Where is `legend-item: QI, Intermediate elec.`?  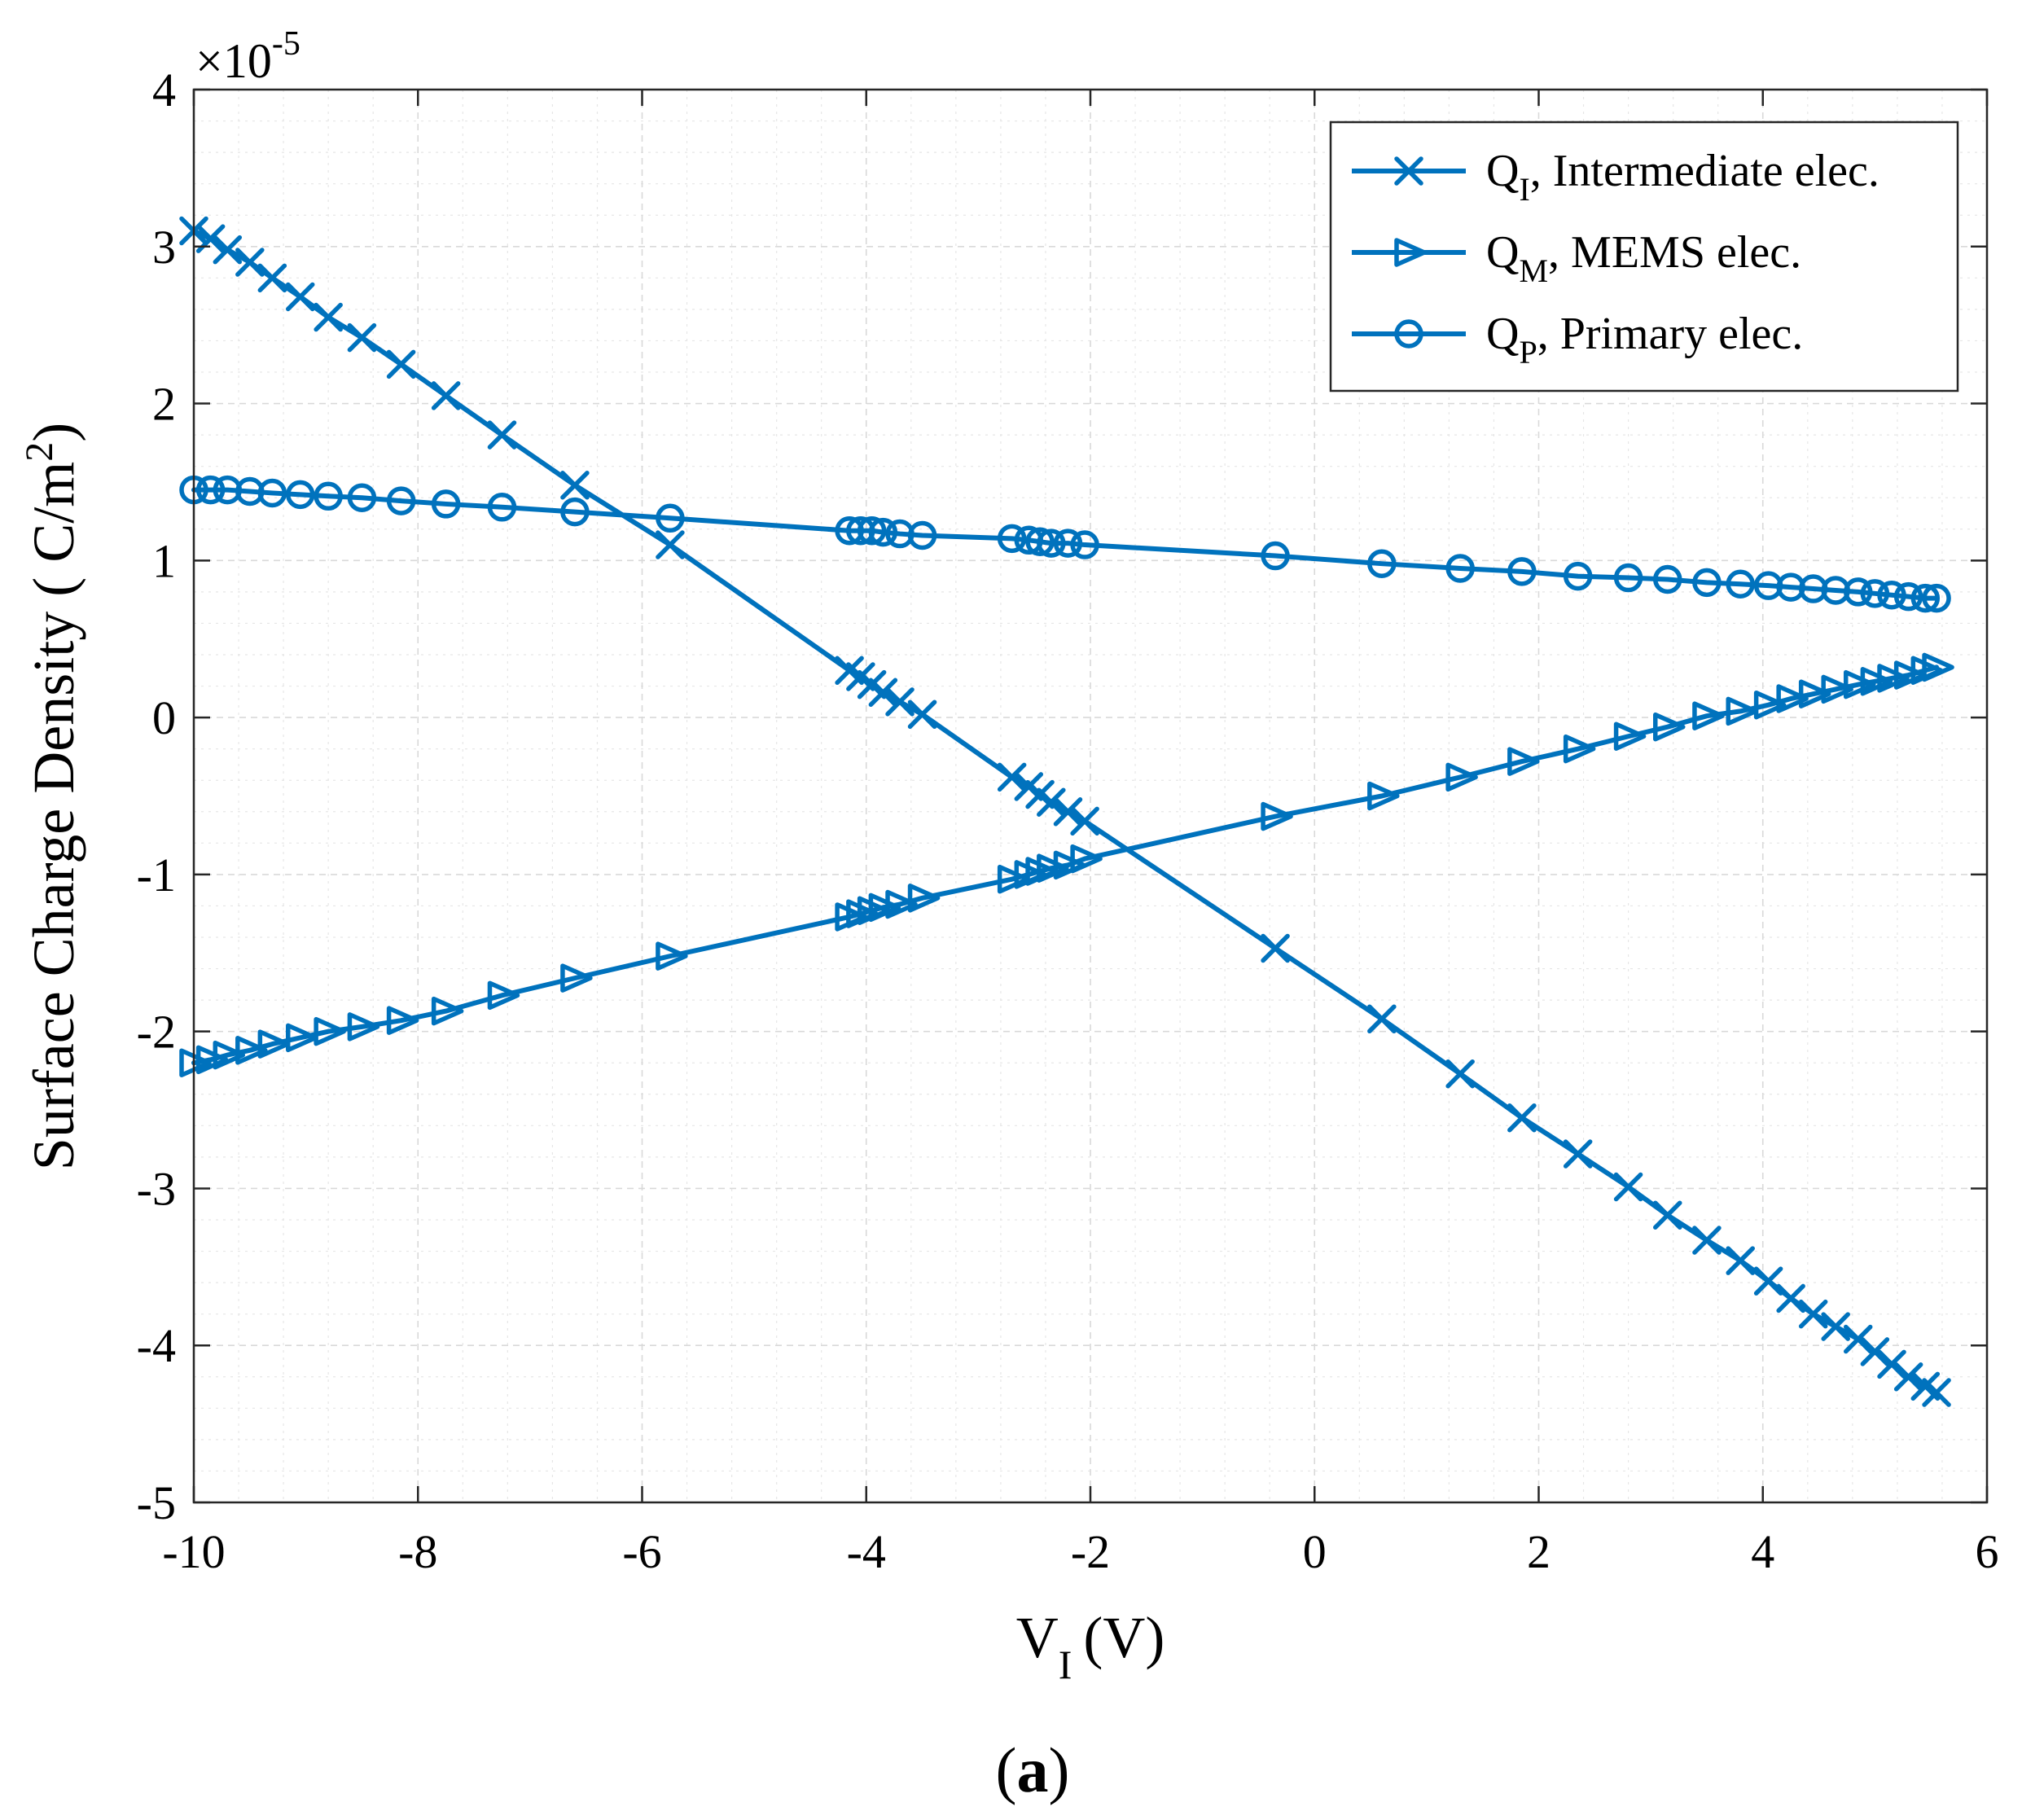 legend-item: QI, Intermediate elec. is located at coordinates (1615, 177).